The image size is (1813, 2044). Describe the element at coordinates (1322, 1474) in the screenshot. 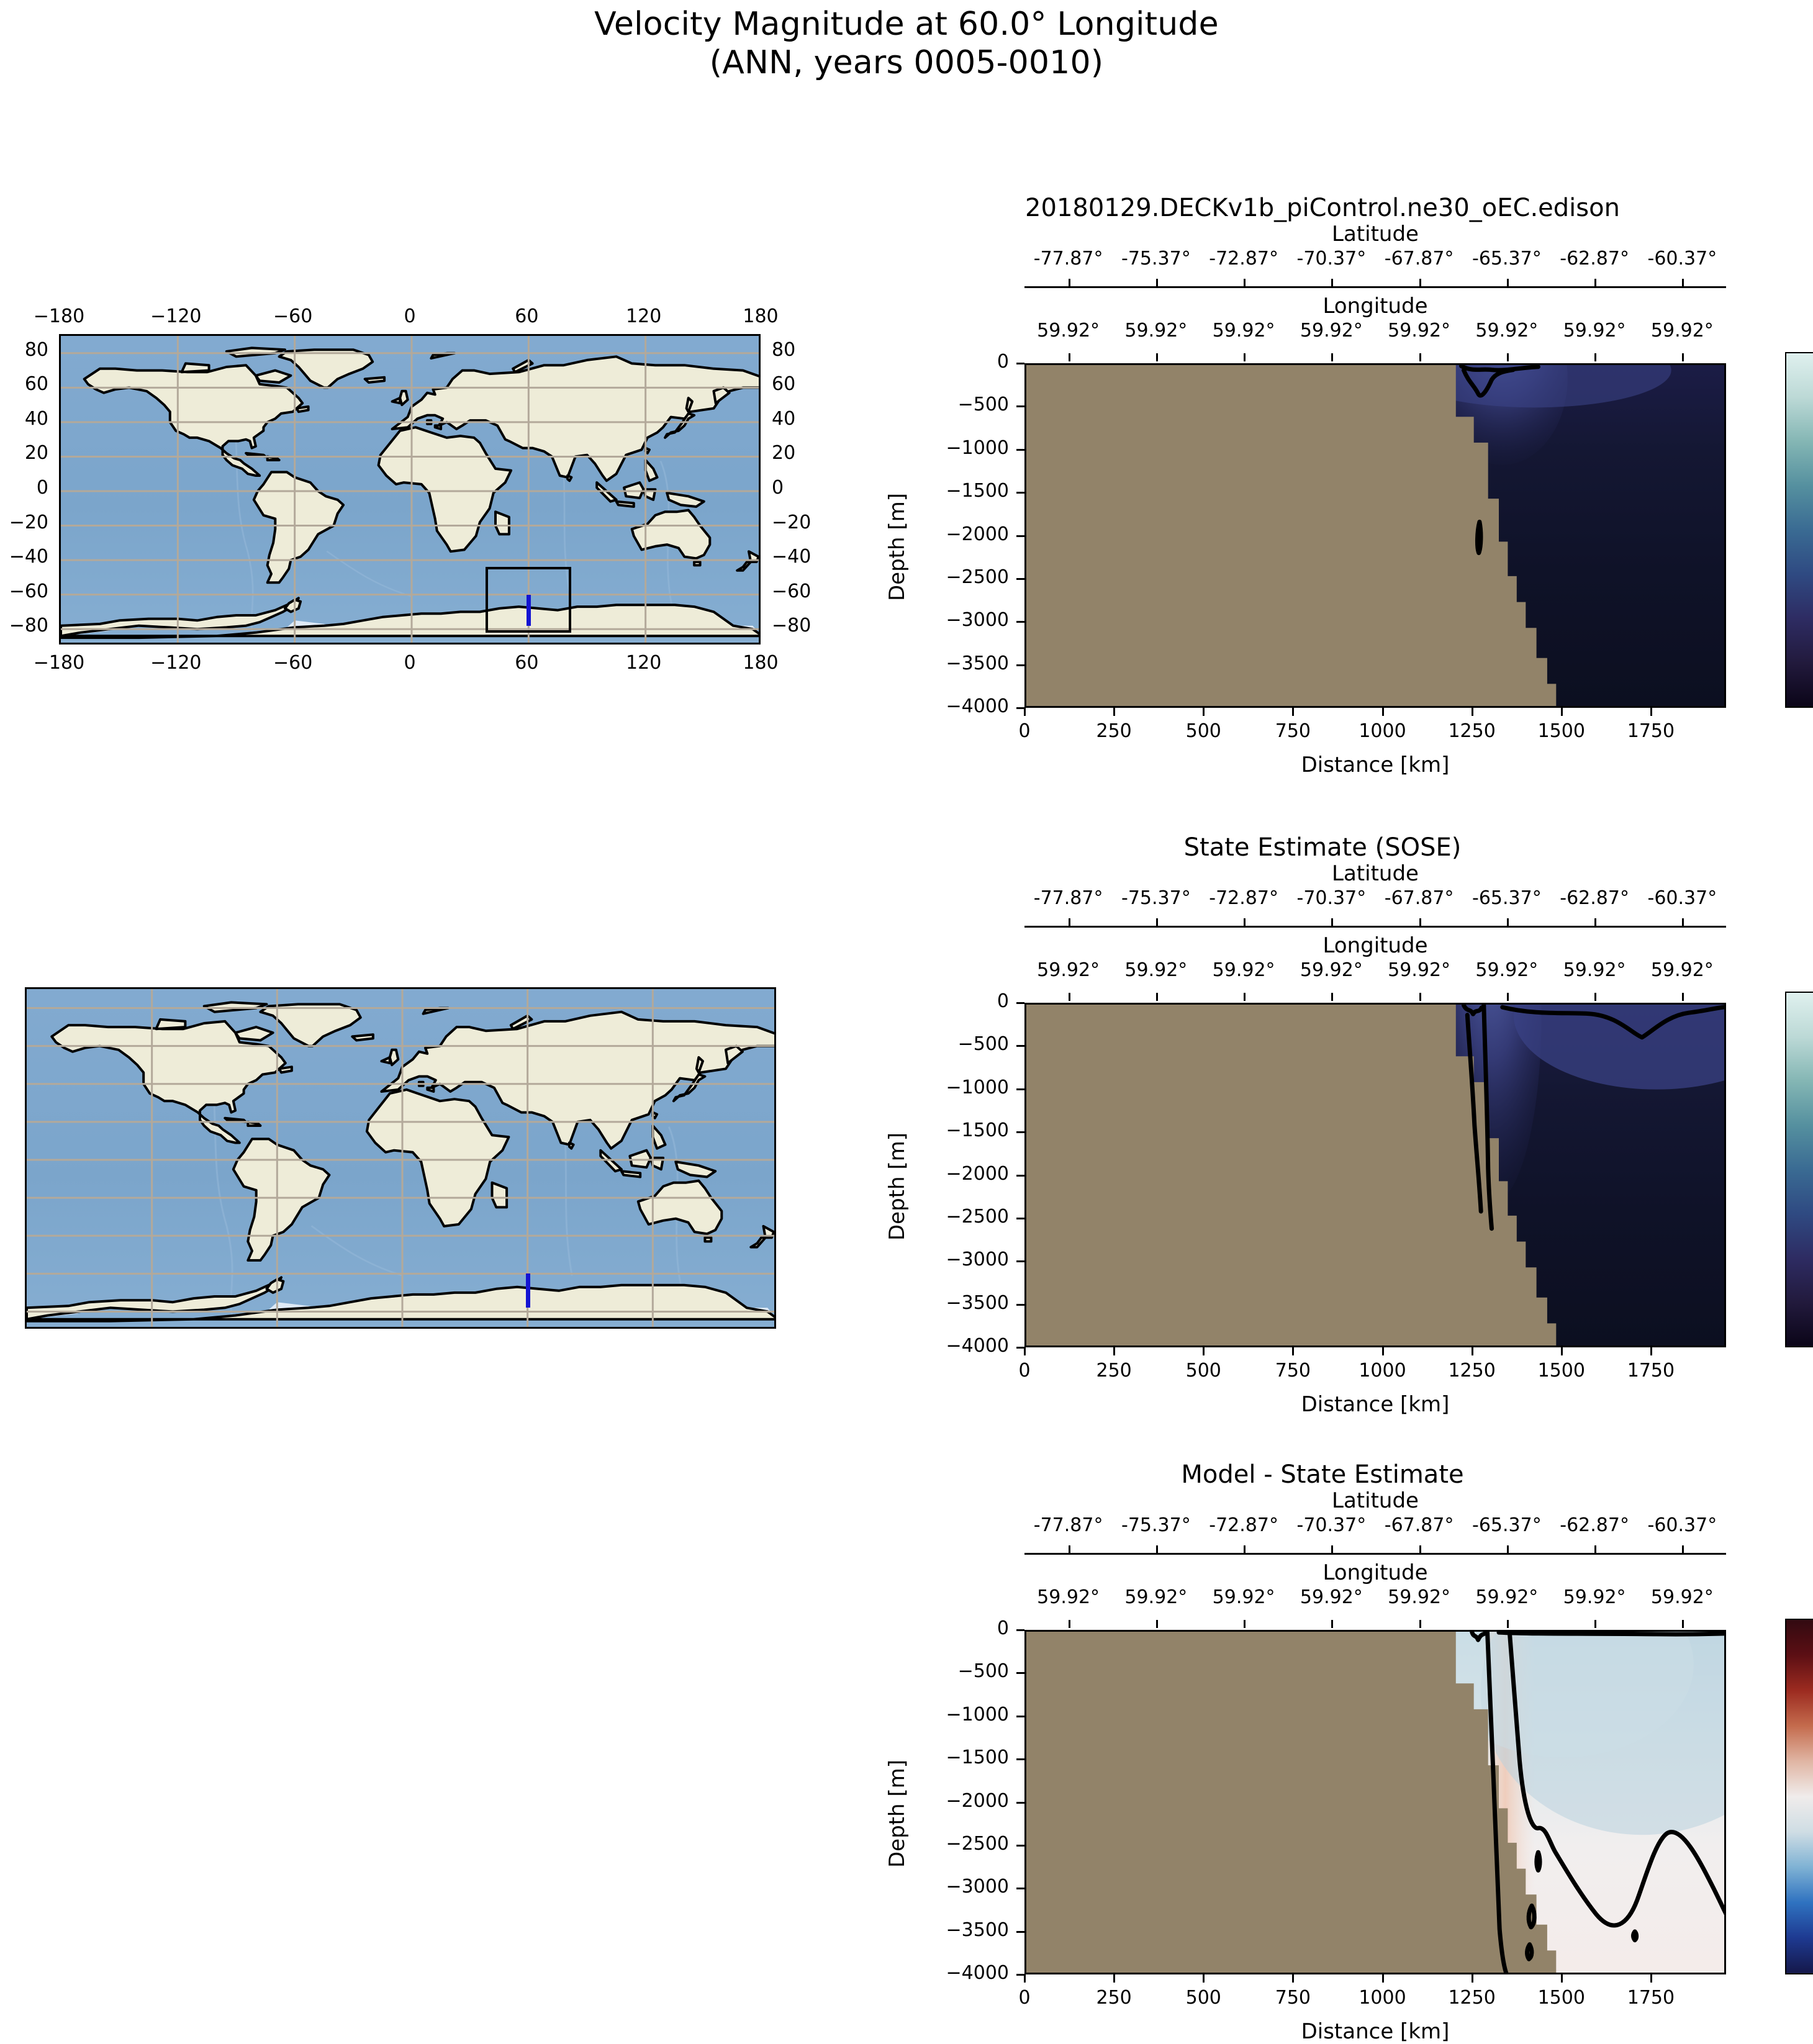

I see `panel-title: Model - State Estimate` at that location.